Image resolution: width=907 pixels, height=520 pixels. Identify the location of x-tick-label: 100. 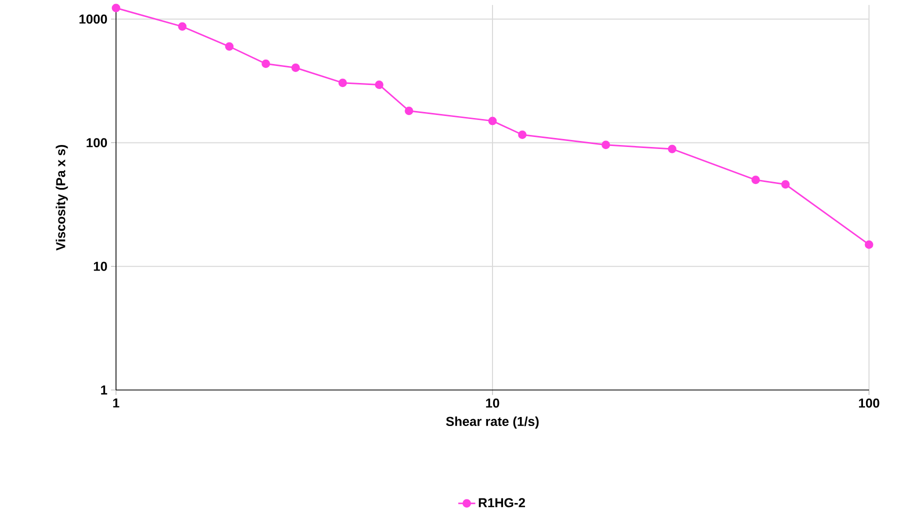
(869, 403).